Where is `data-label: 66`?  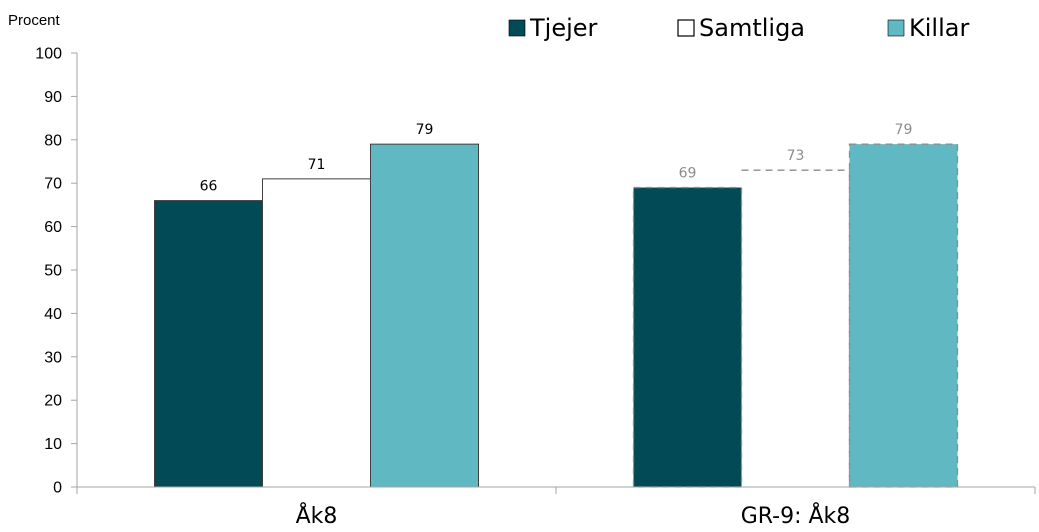
data-label: 66 is located at coordinates (209, 187).